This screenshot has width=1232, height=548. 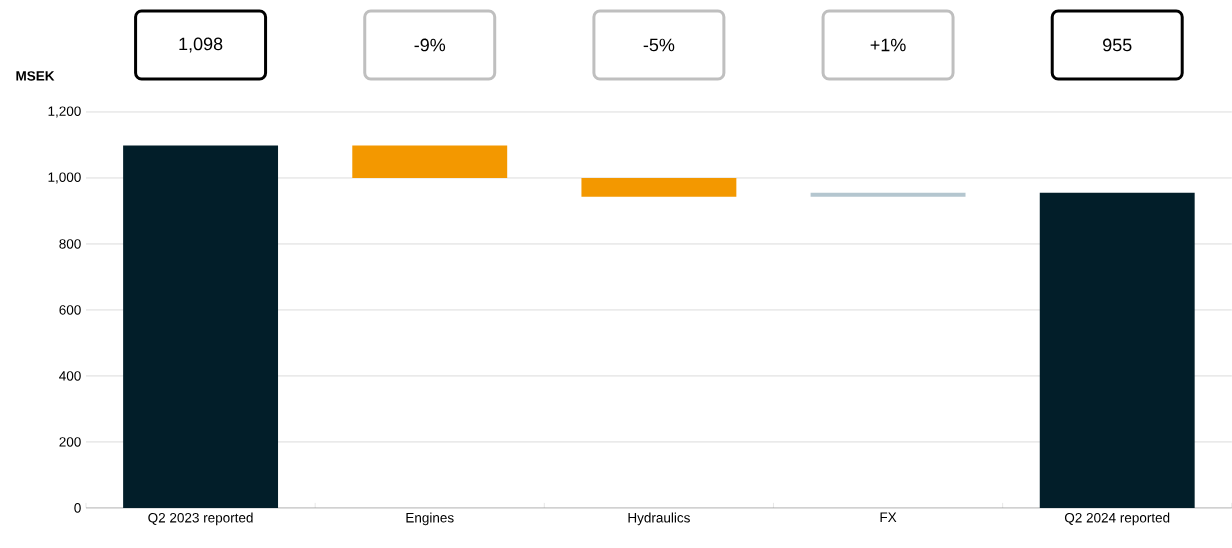 I want to click on text: +1%, so click(x=888, y=45).